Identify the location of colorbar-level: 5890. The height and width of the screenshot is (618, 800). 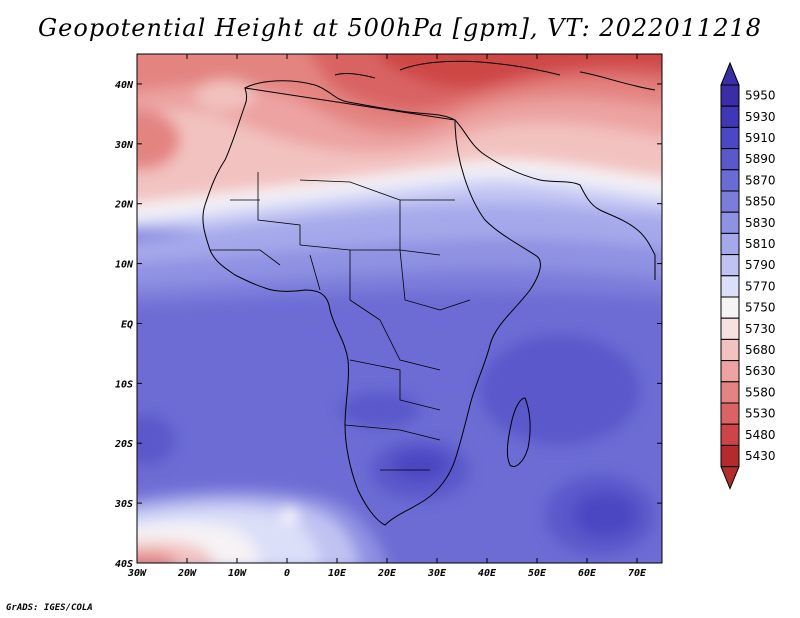
(760, 159).